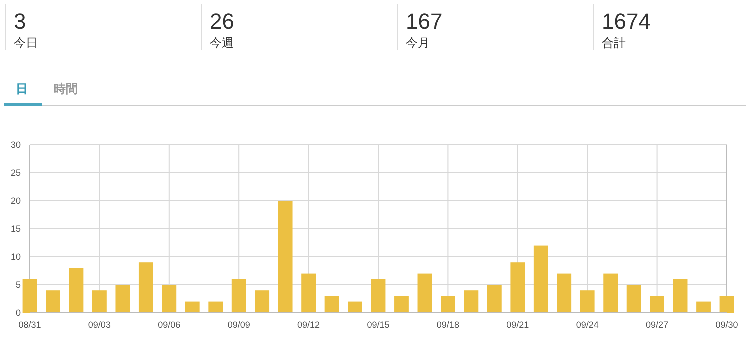  Describe the element at coordinates (18, 313) in the screenshot. I see `y-tick-label: 0` at that location.